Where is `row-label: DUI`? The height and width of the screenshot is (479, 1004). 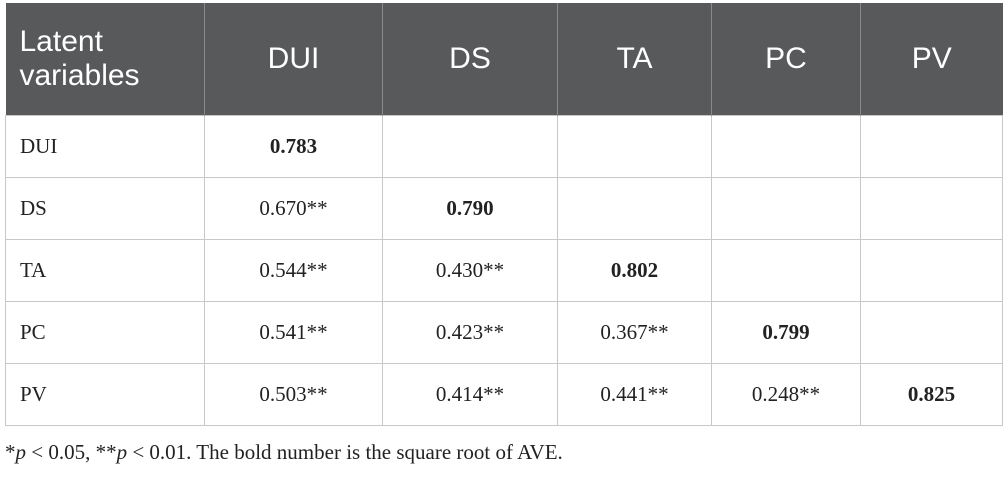 row-label: DUI is located at coordinates (105, 146).